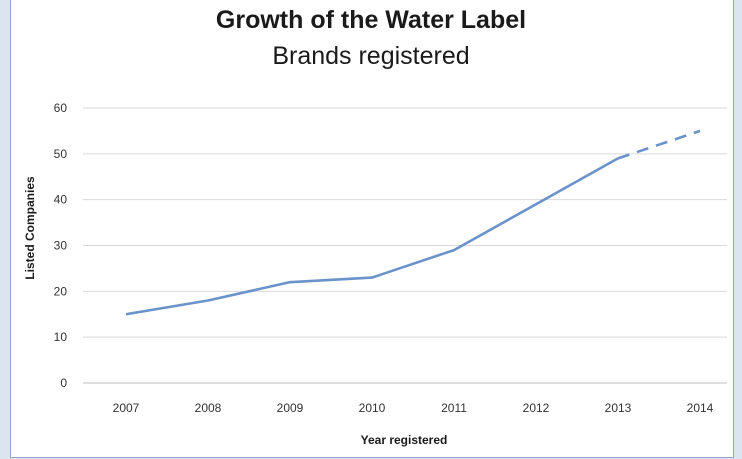 This screenshot has height=459, width=742. I want to click on x-tick-labels: 2007 2008 2009 2010 2011 2012 2013 2014, so click(413, 408).